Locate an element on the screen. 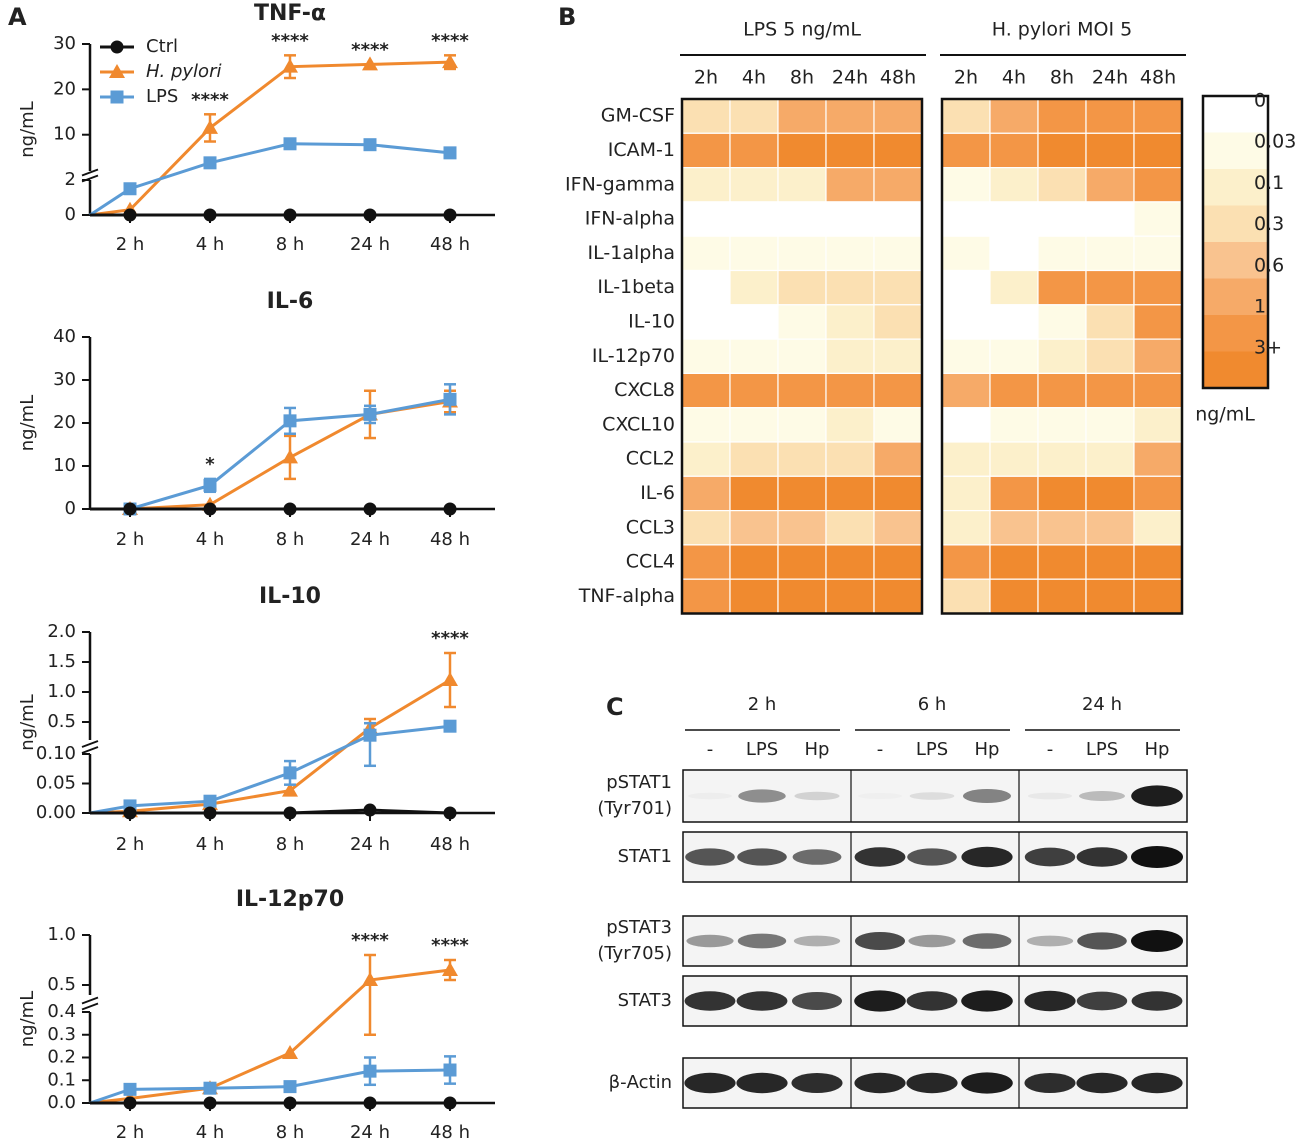 Image resolution: width=1296 pixels, height=1143 pixels. panel-label: C is located at coordinates (615, 707).